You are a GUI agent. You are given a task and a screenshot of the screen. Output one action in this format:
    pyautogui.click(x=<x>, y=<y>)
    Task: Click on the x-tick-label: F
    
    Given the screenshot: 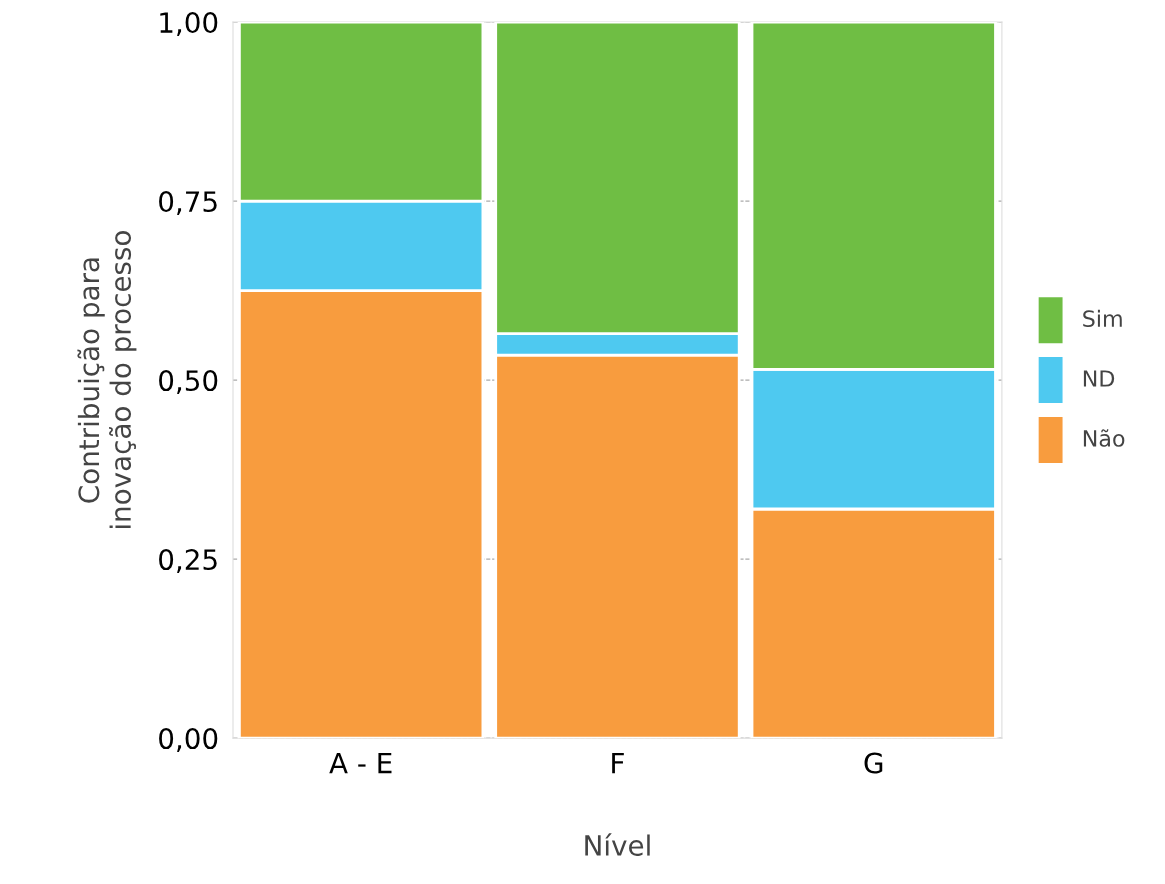 What is the action you would take?
    pyautogui.click(x=618, y=763)
    